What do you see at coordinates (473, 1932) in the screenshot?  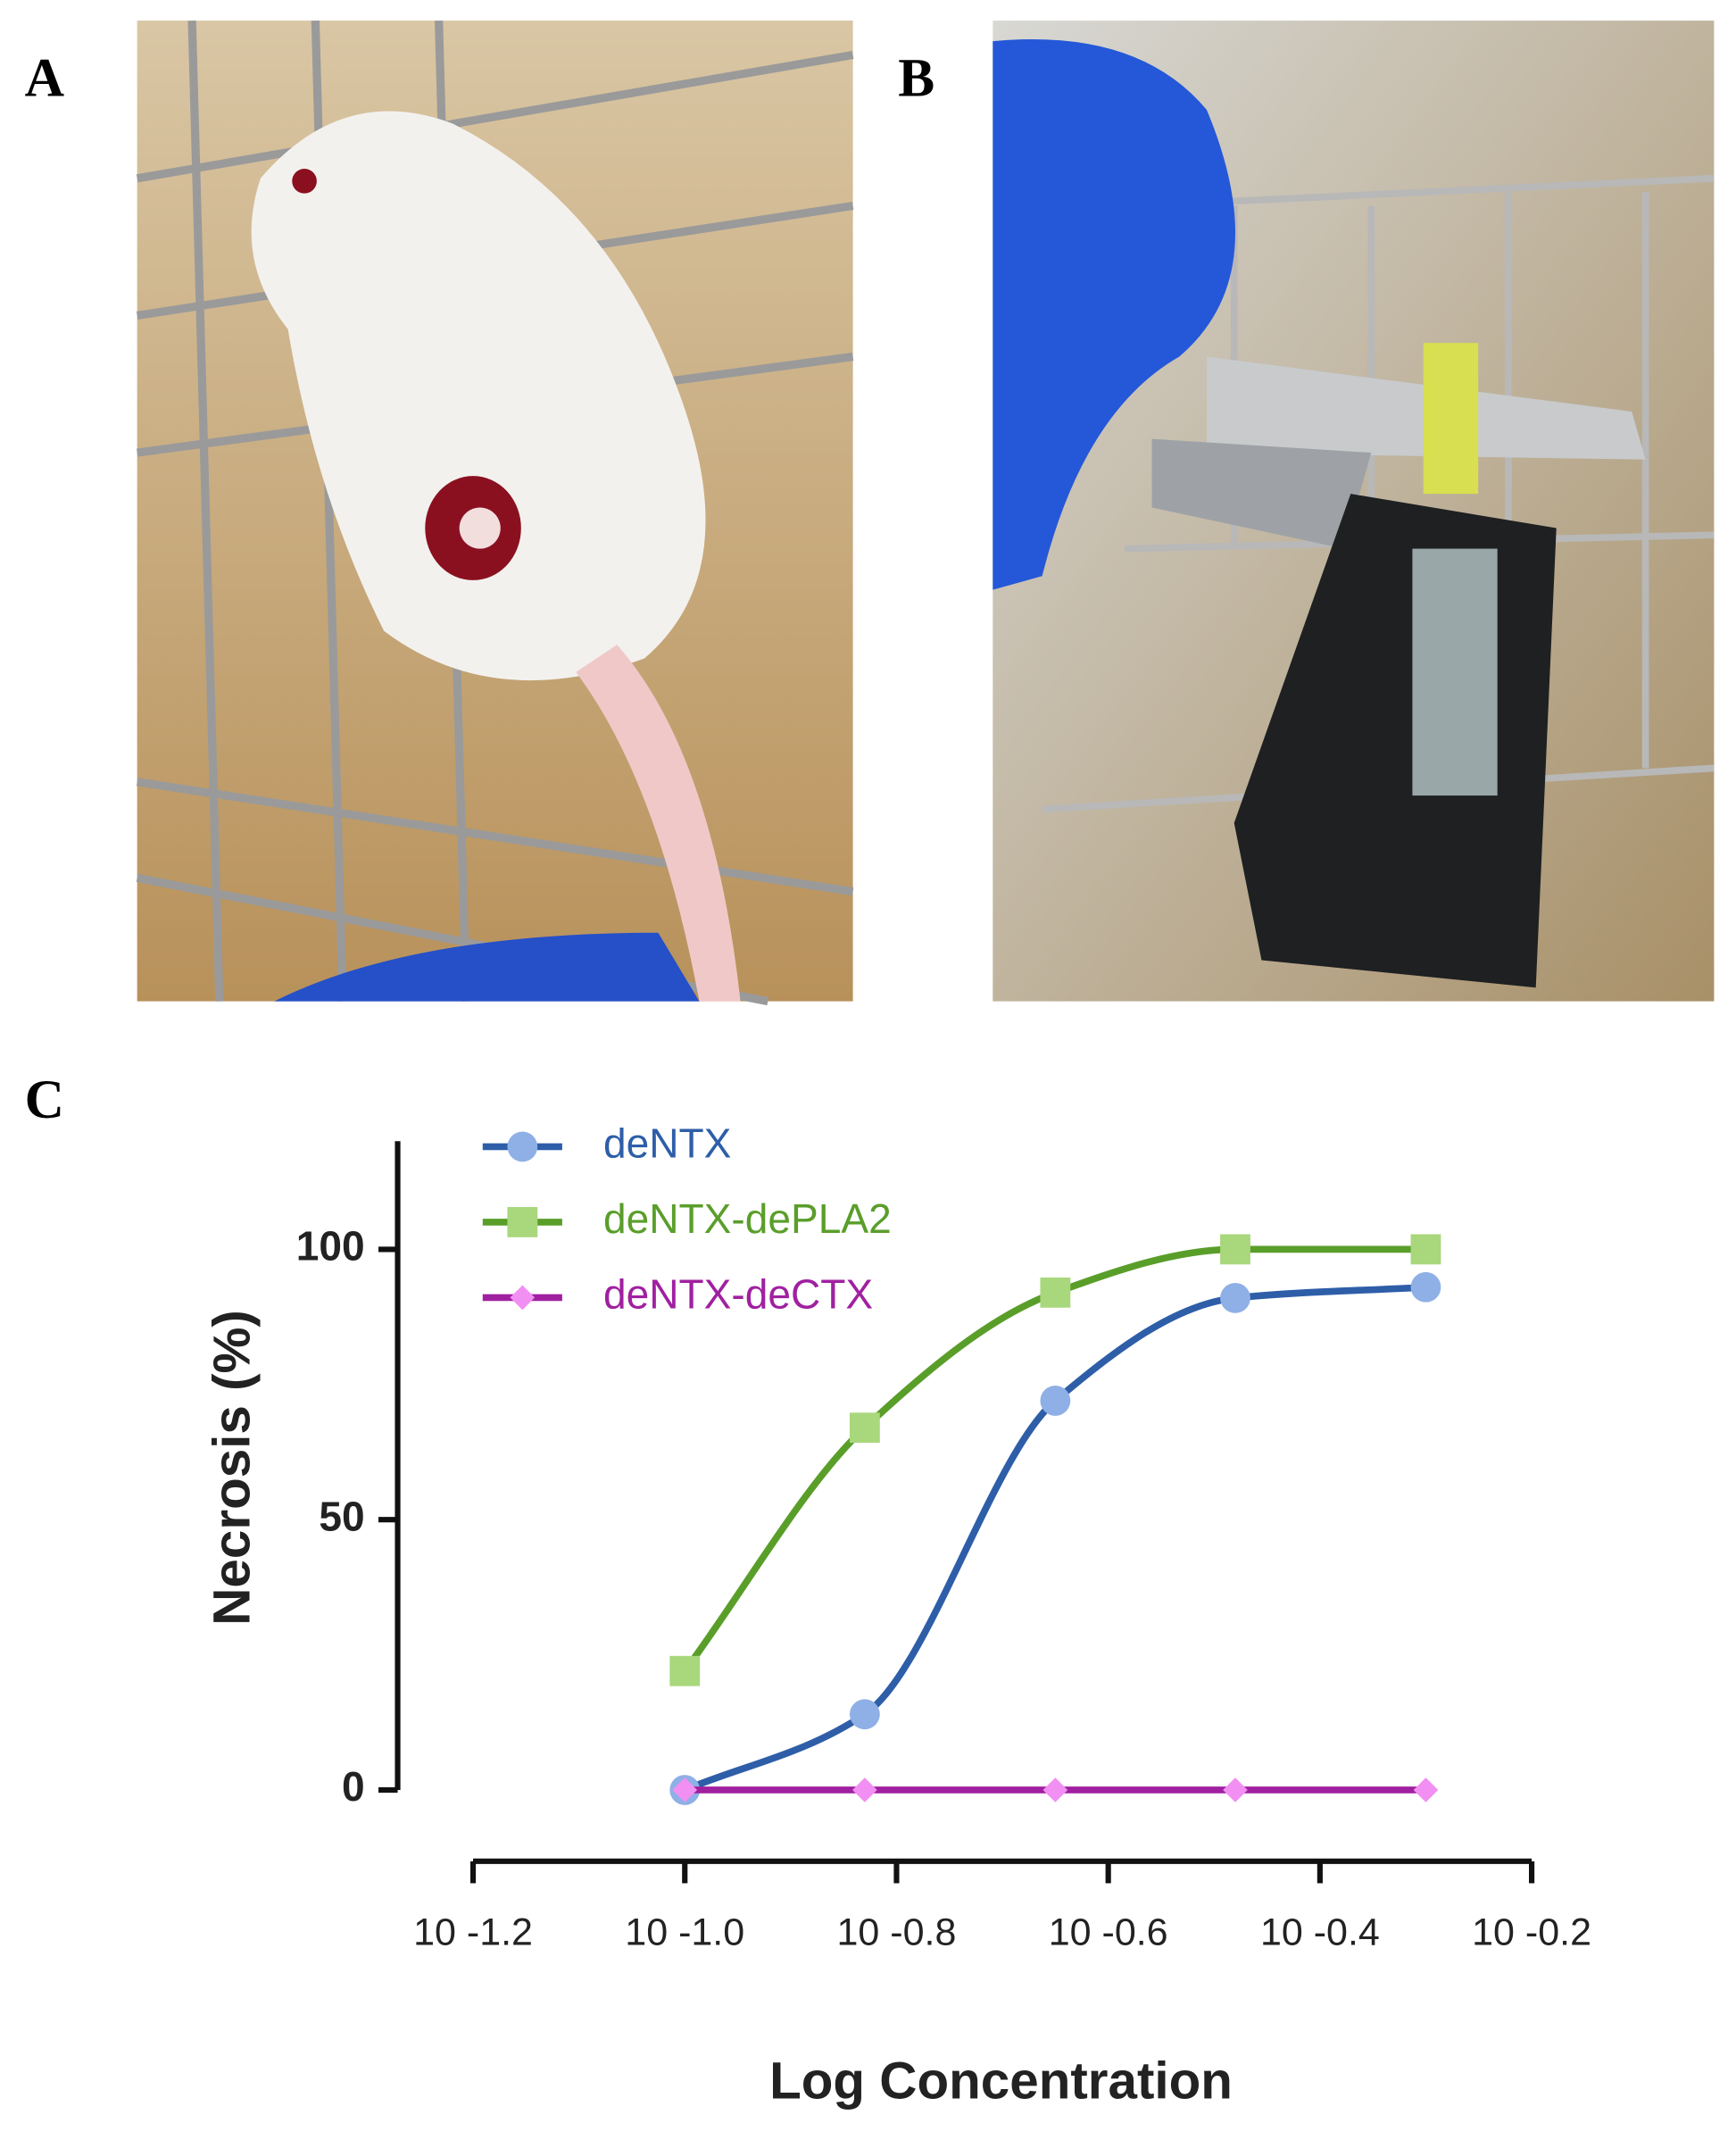 I see `x-tick-label: 10 -1.2` at bounding box center [473, 1932].